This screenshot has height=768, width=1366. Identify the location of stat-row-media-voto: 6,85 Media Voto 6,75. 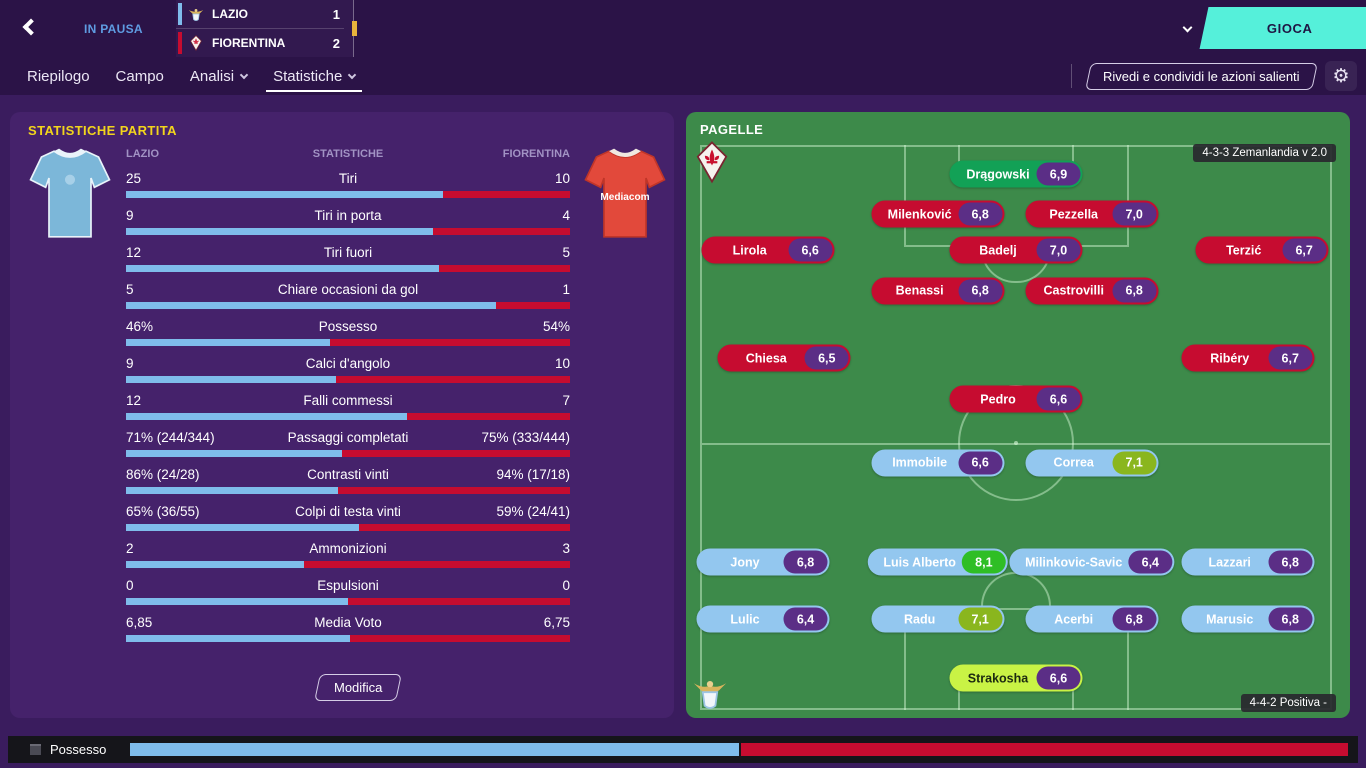
(348, 628).